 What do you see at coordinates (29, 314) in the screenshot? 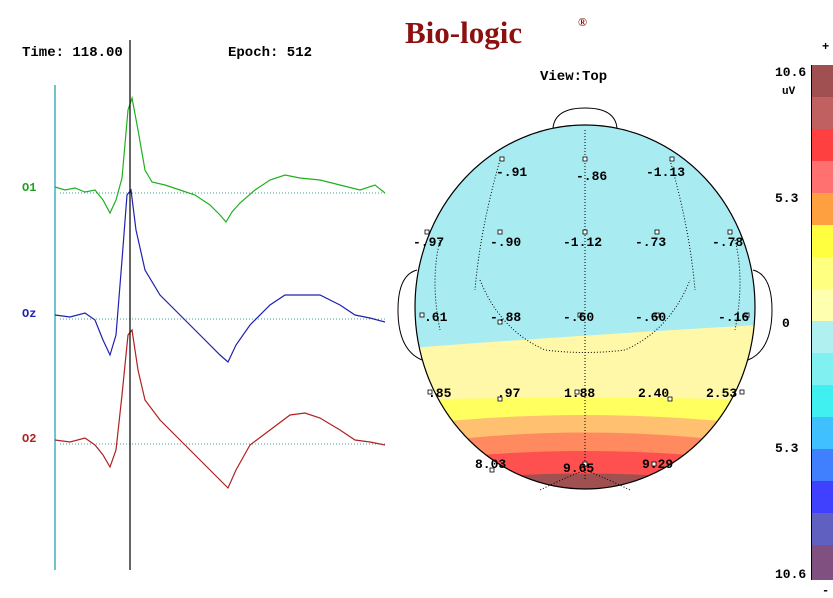
I see `channel-label: Oz` at bounding box center [29, 314].